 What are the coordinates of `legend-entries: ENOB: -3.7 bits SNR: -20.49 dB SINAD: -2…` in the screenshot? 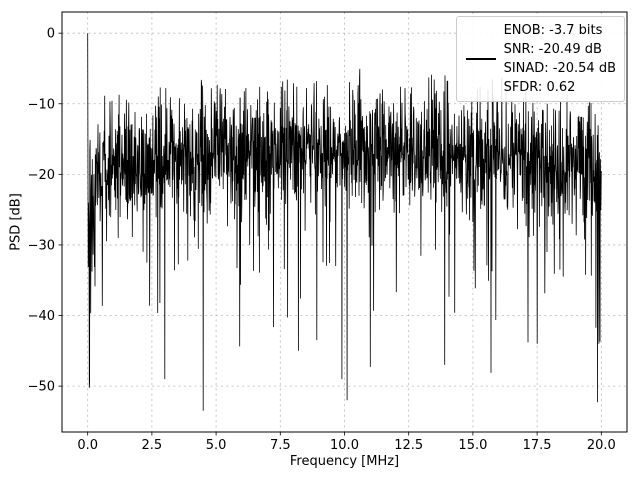 It's located at (560, 59).